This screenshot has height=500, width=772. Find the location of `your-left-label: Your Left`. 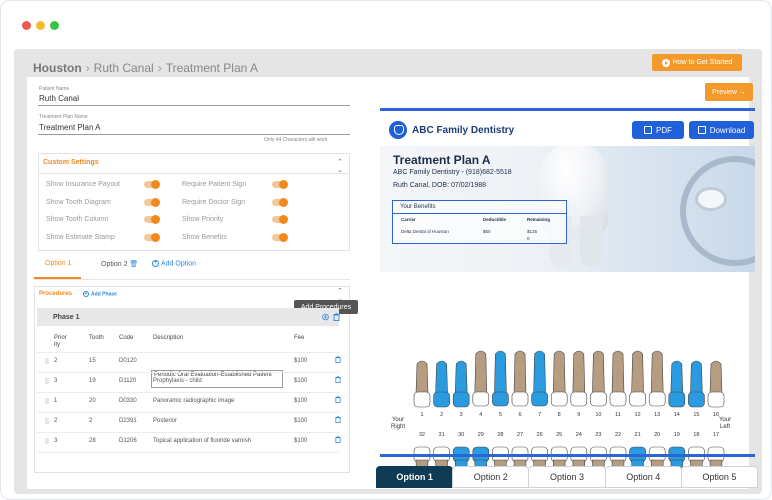

your-left-label: Your Left is located at coordinates (725, 423).